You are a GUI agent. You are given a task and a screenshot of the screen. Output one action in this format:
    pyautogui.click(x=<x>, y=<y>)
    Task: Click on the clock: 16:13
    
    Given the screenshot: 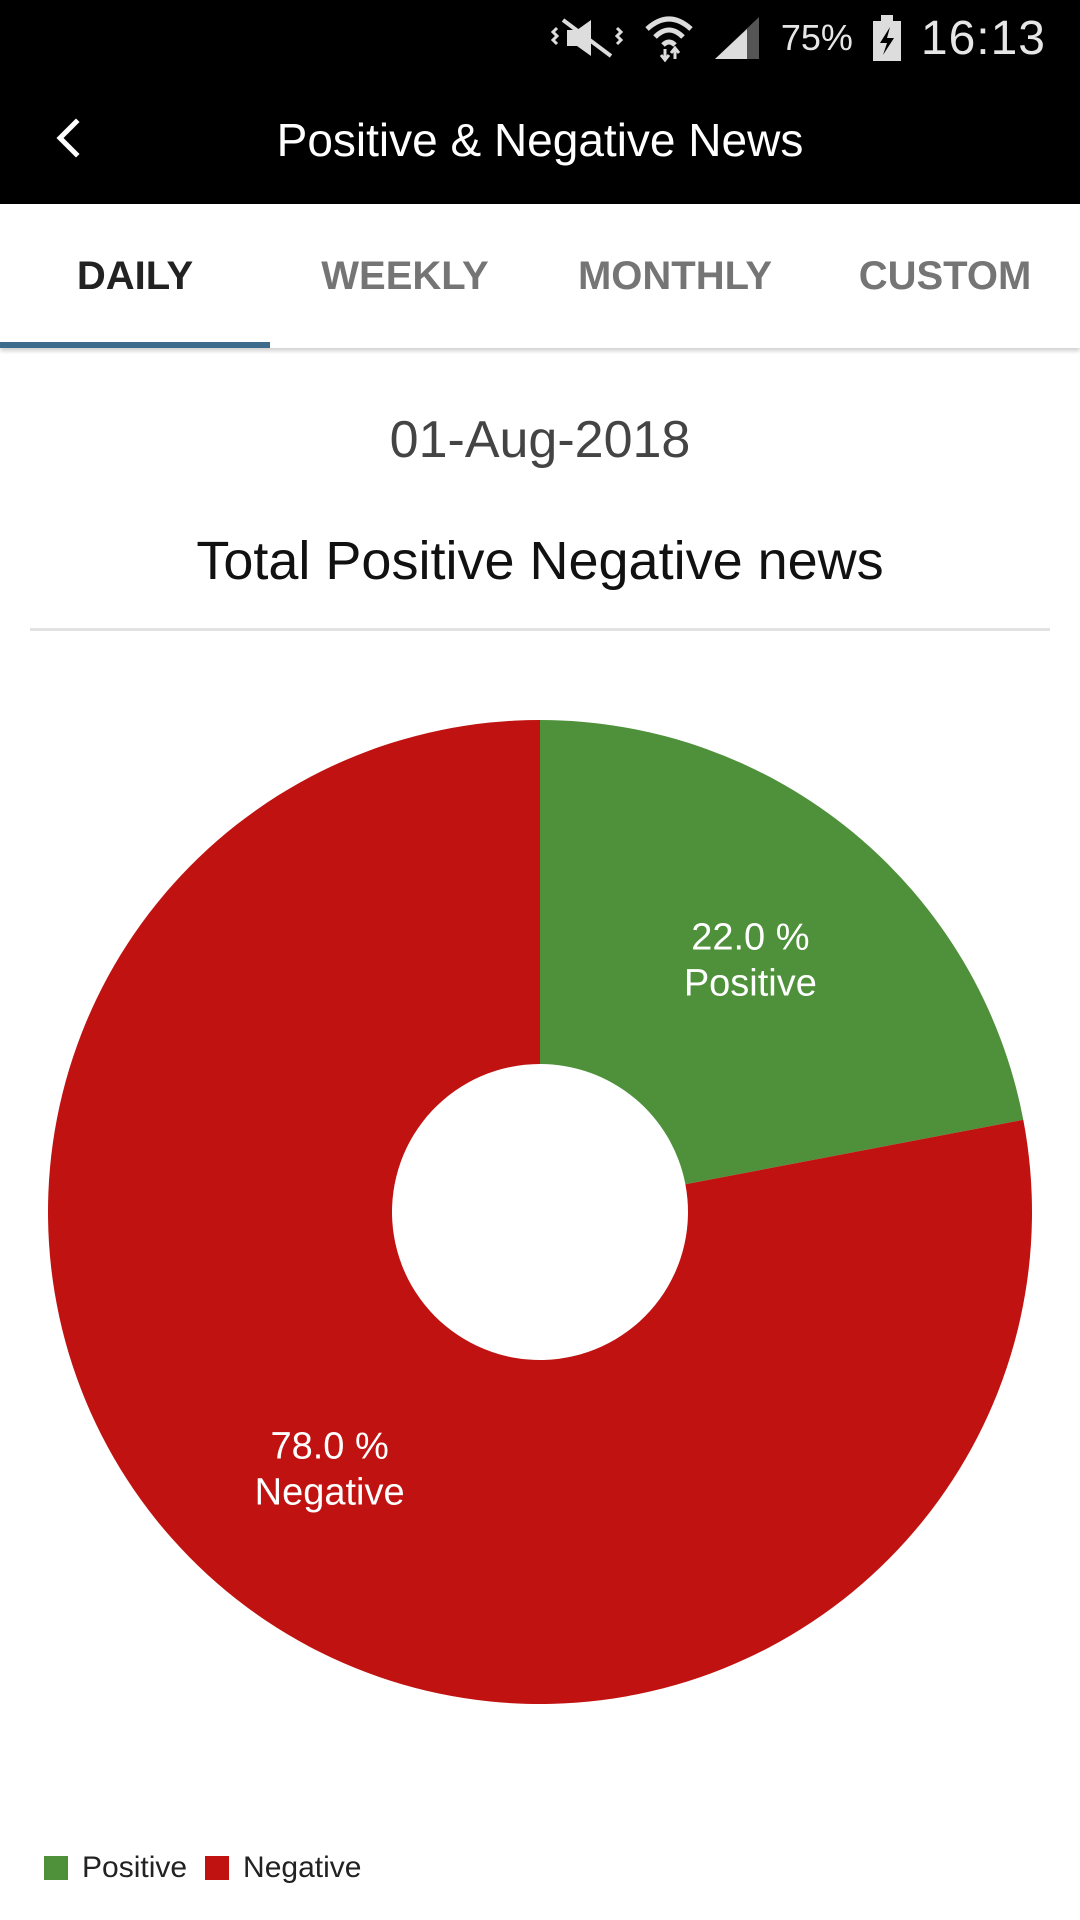 What is the action you would take?
    pyautogui.click(x=983, y=38)
    